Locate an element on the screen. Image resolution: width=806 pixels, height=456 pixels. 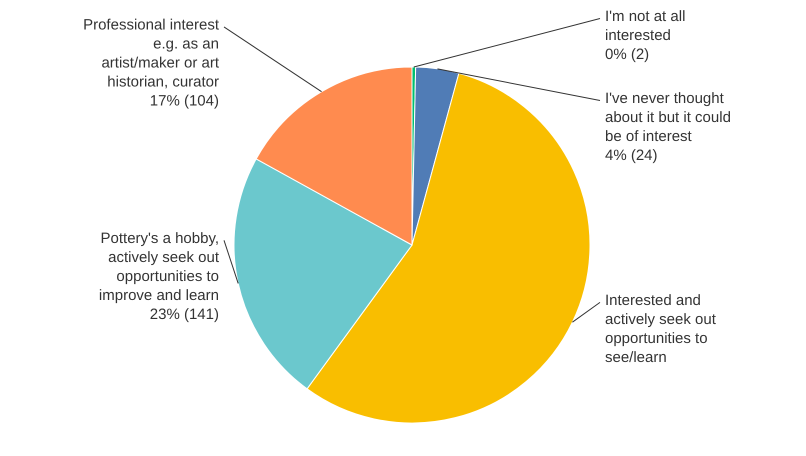
slice-label: I'm not at all interested is located at coordinates (645, 26).